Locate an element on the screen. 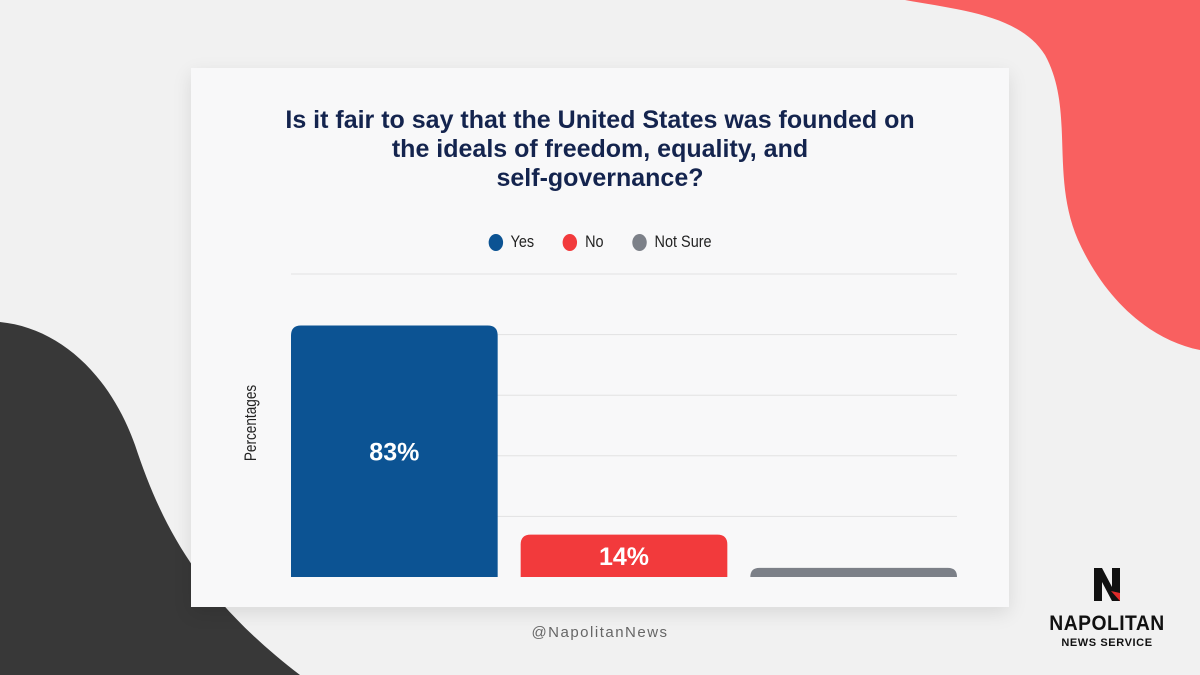  legend-item-no: No is located at coordinates (583, 242).